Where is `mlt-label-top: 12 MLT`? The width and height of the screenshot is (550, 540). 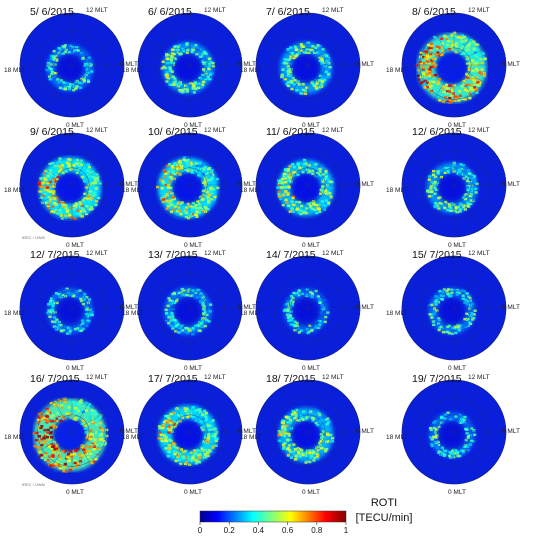 mlt-label-top: 12 MLT is located at coordinates (97, 377).